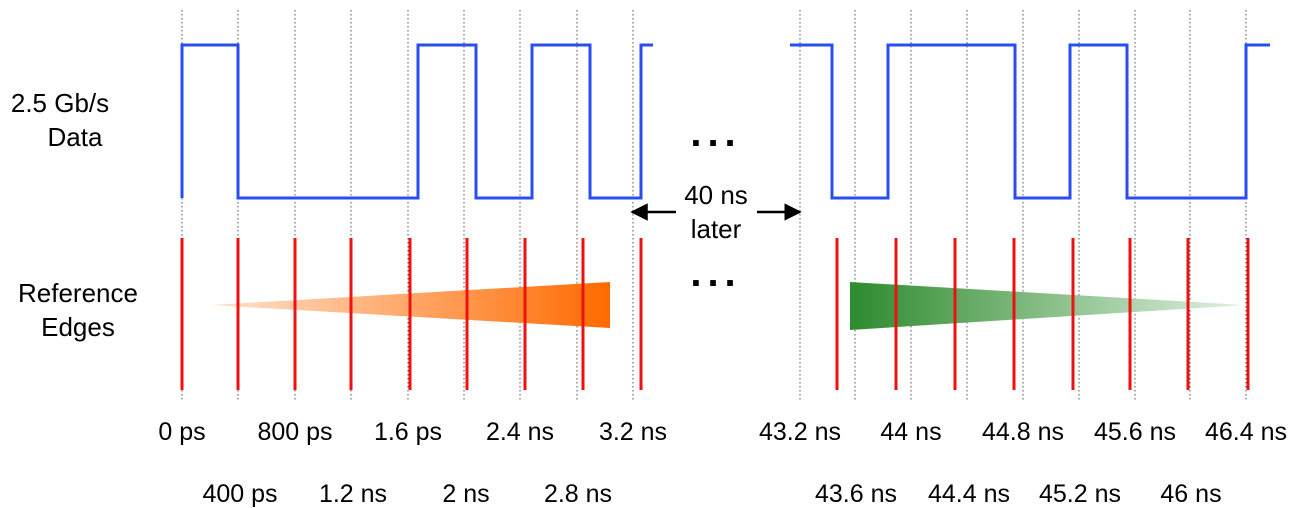 This screenshot has height=508, width=1311. I want to click on time-label-upper: 44.8 ns, so click(1023, 432).